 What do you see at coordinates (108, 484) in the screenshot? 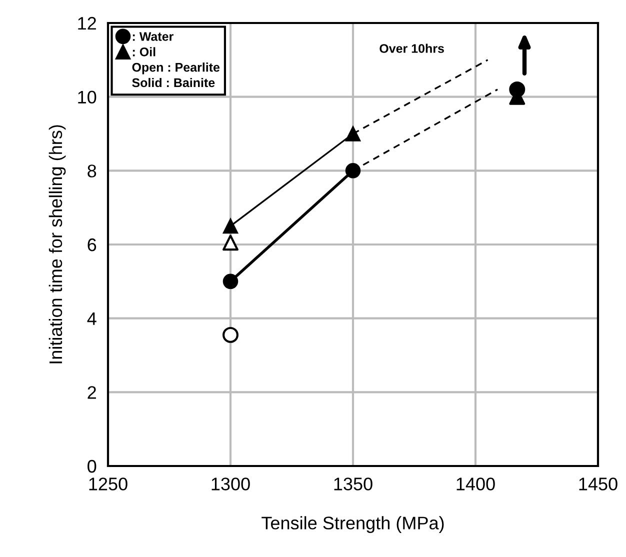
I see `x-tick-label: 1250` at bounding box center [108, 484].